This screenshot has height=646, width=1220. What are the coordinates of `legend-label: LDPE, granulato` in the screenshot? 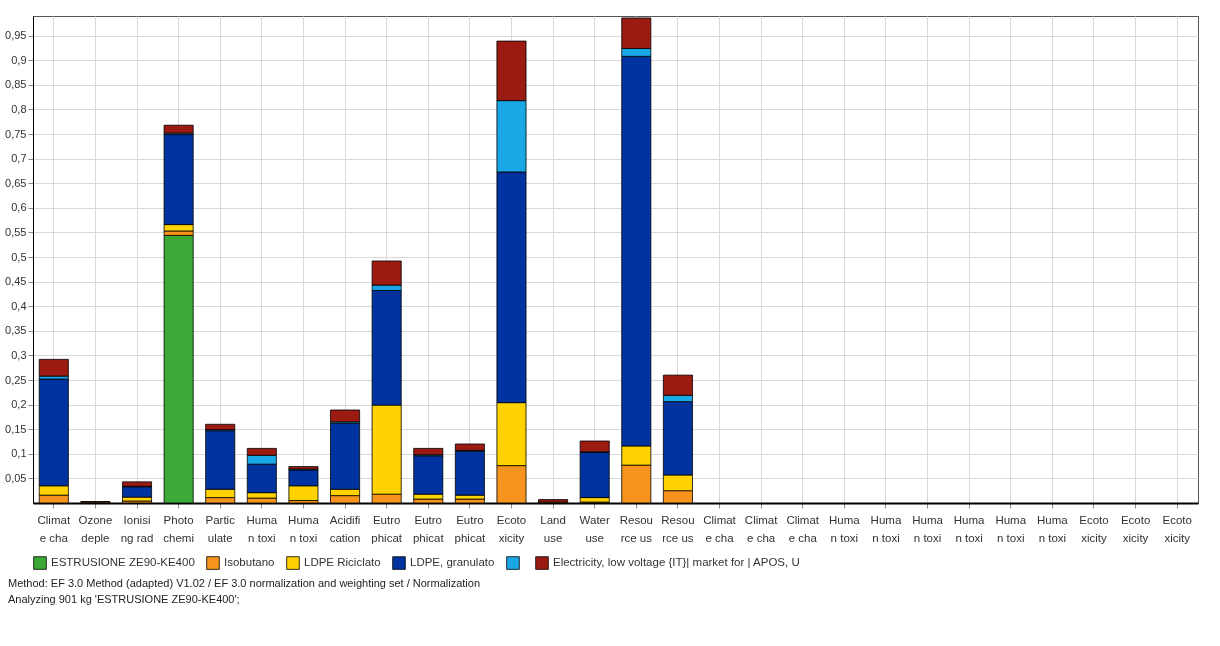 It's located at (452, 562).